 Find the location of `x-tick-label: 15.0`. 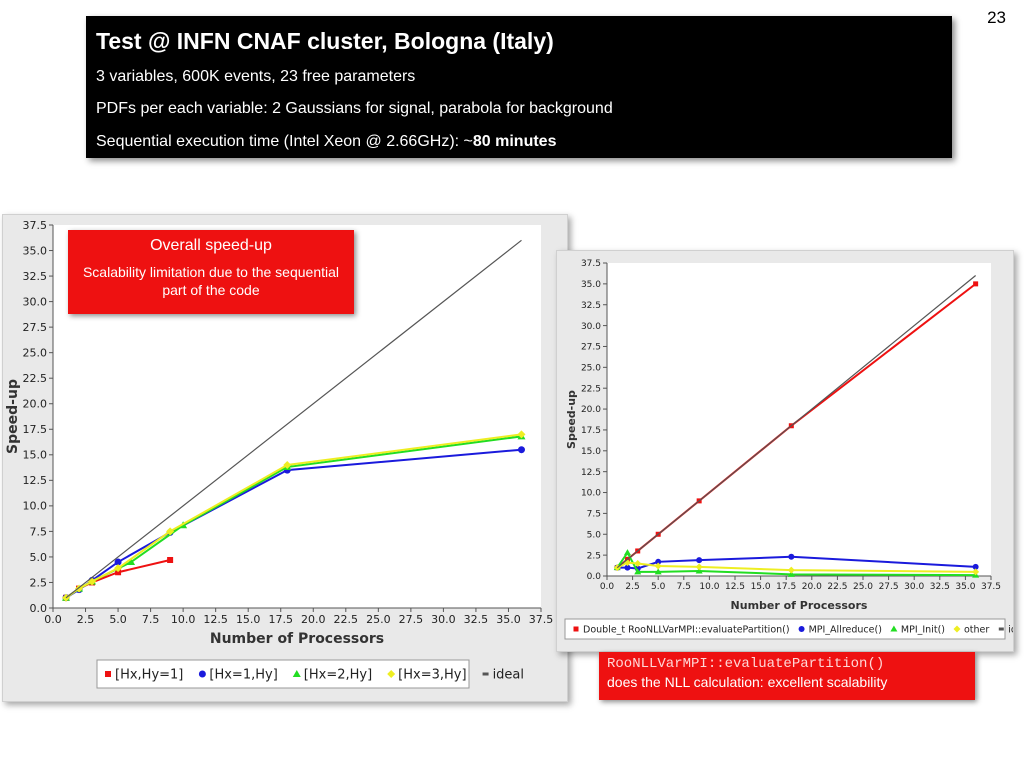

x-tick-label: 15.0 is located at coordinates (761, 587).